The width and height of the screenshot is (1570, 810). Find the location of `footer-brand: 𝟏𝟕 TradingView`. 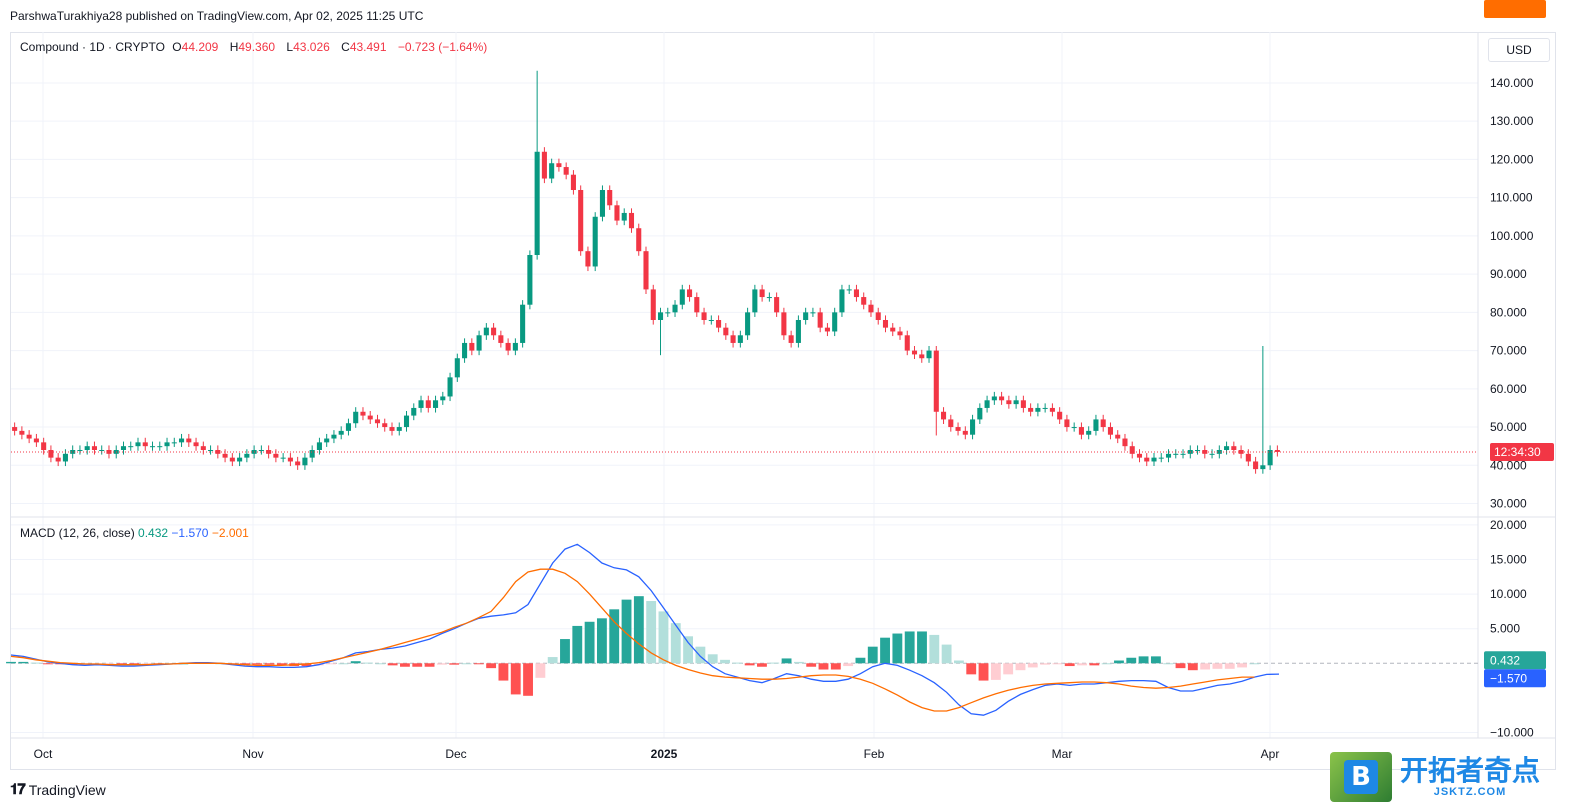

footer-brand: 𝟏𝟕 TradingView is located at coordinates (58, 789).